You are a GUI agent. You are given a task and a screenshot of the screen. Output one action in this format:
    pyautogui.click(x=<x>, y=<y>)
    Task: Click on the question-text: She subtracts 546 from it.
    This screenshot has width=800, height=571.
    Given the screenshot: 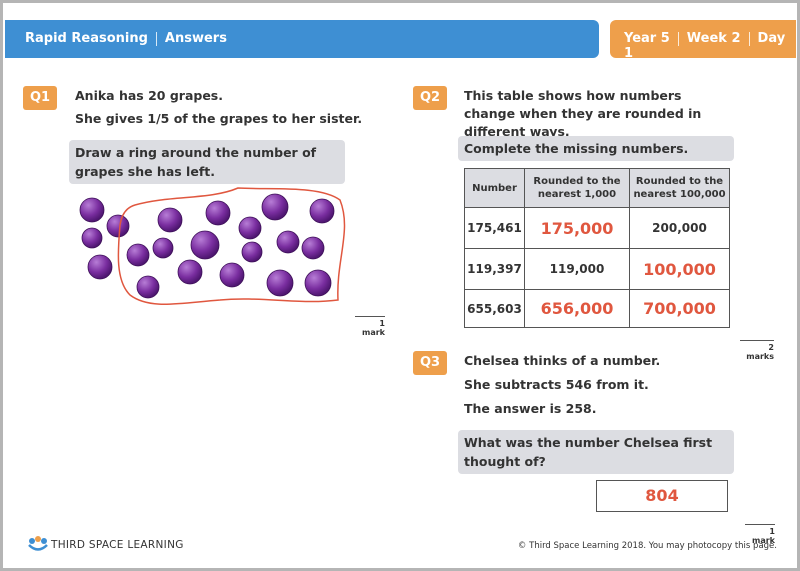 What is the action you would take?
    pyautogui.click(x=556, y=384)
    